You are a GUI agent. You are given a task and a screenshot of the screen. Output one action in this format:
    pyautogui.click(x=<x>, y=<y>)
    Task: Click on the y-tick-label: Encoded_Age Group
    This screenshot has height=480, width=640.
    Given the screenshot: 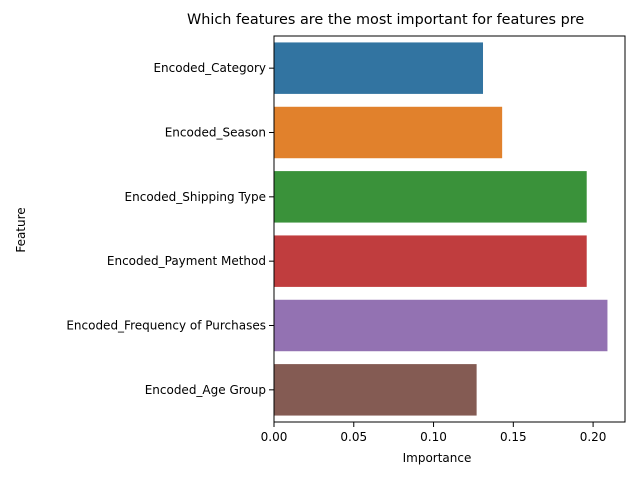 What is the action you would take?
    pyautogui.click(x=205, y=390)
    